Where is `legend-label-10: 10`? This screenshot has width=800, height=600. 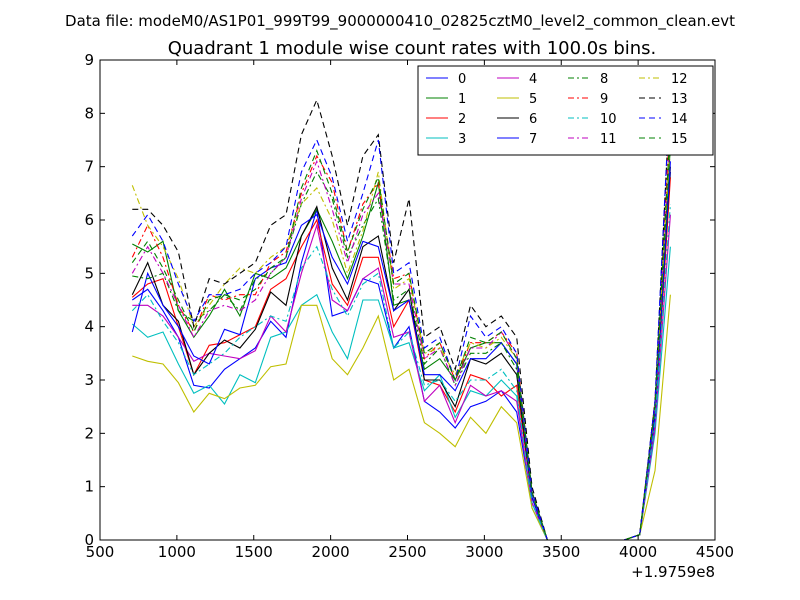
legend-label-10: 10 is located at coordinates (608, 119).